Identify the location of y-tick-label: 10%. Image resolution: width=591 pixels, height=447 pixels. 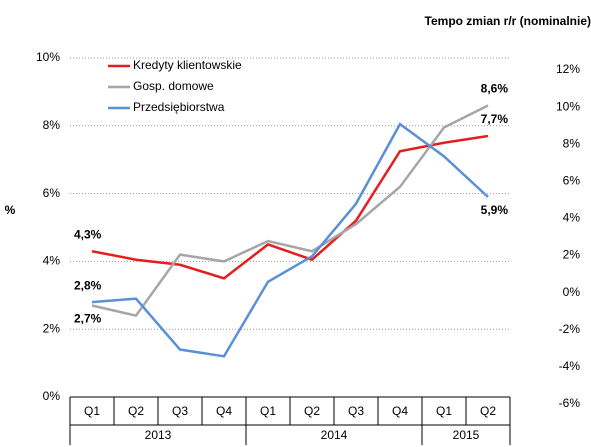
(48, 57).